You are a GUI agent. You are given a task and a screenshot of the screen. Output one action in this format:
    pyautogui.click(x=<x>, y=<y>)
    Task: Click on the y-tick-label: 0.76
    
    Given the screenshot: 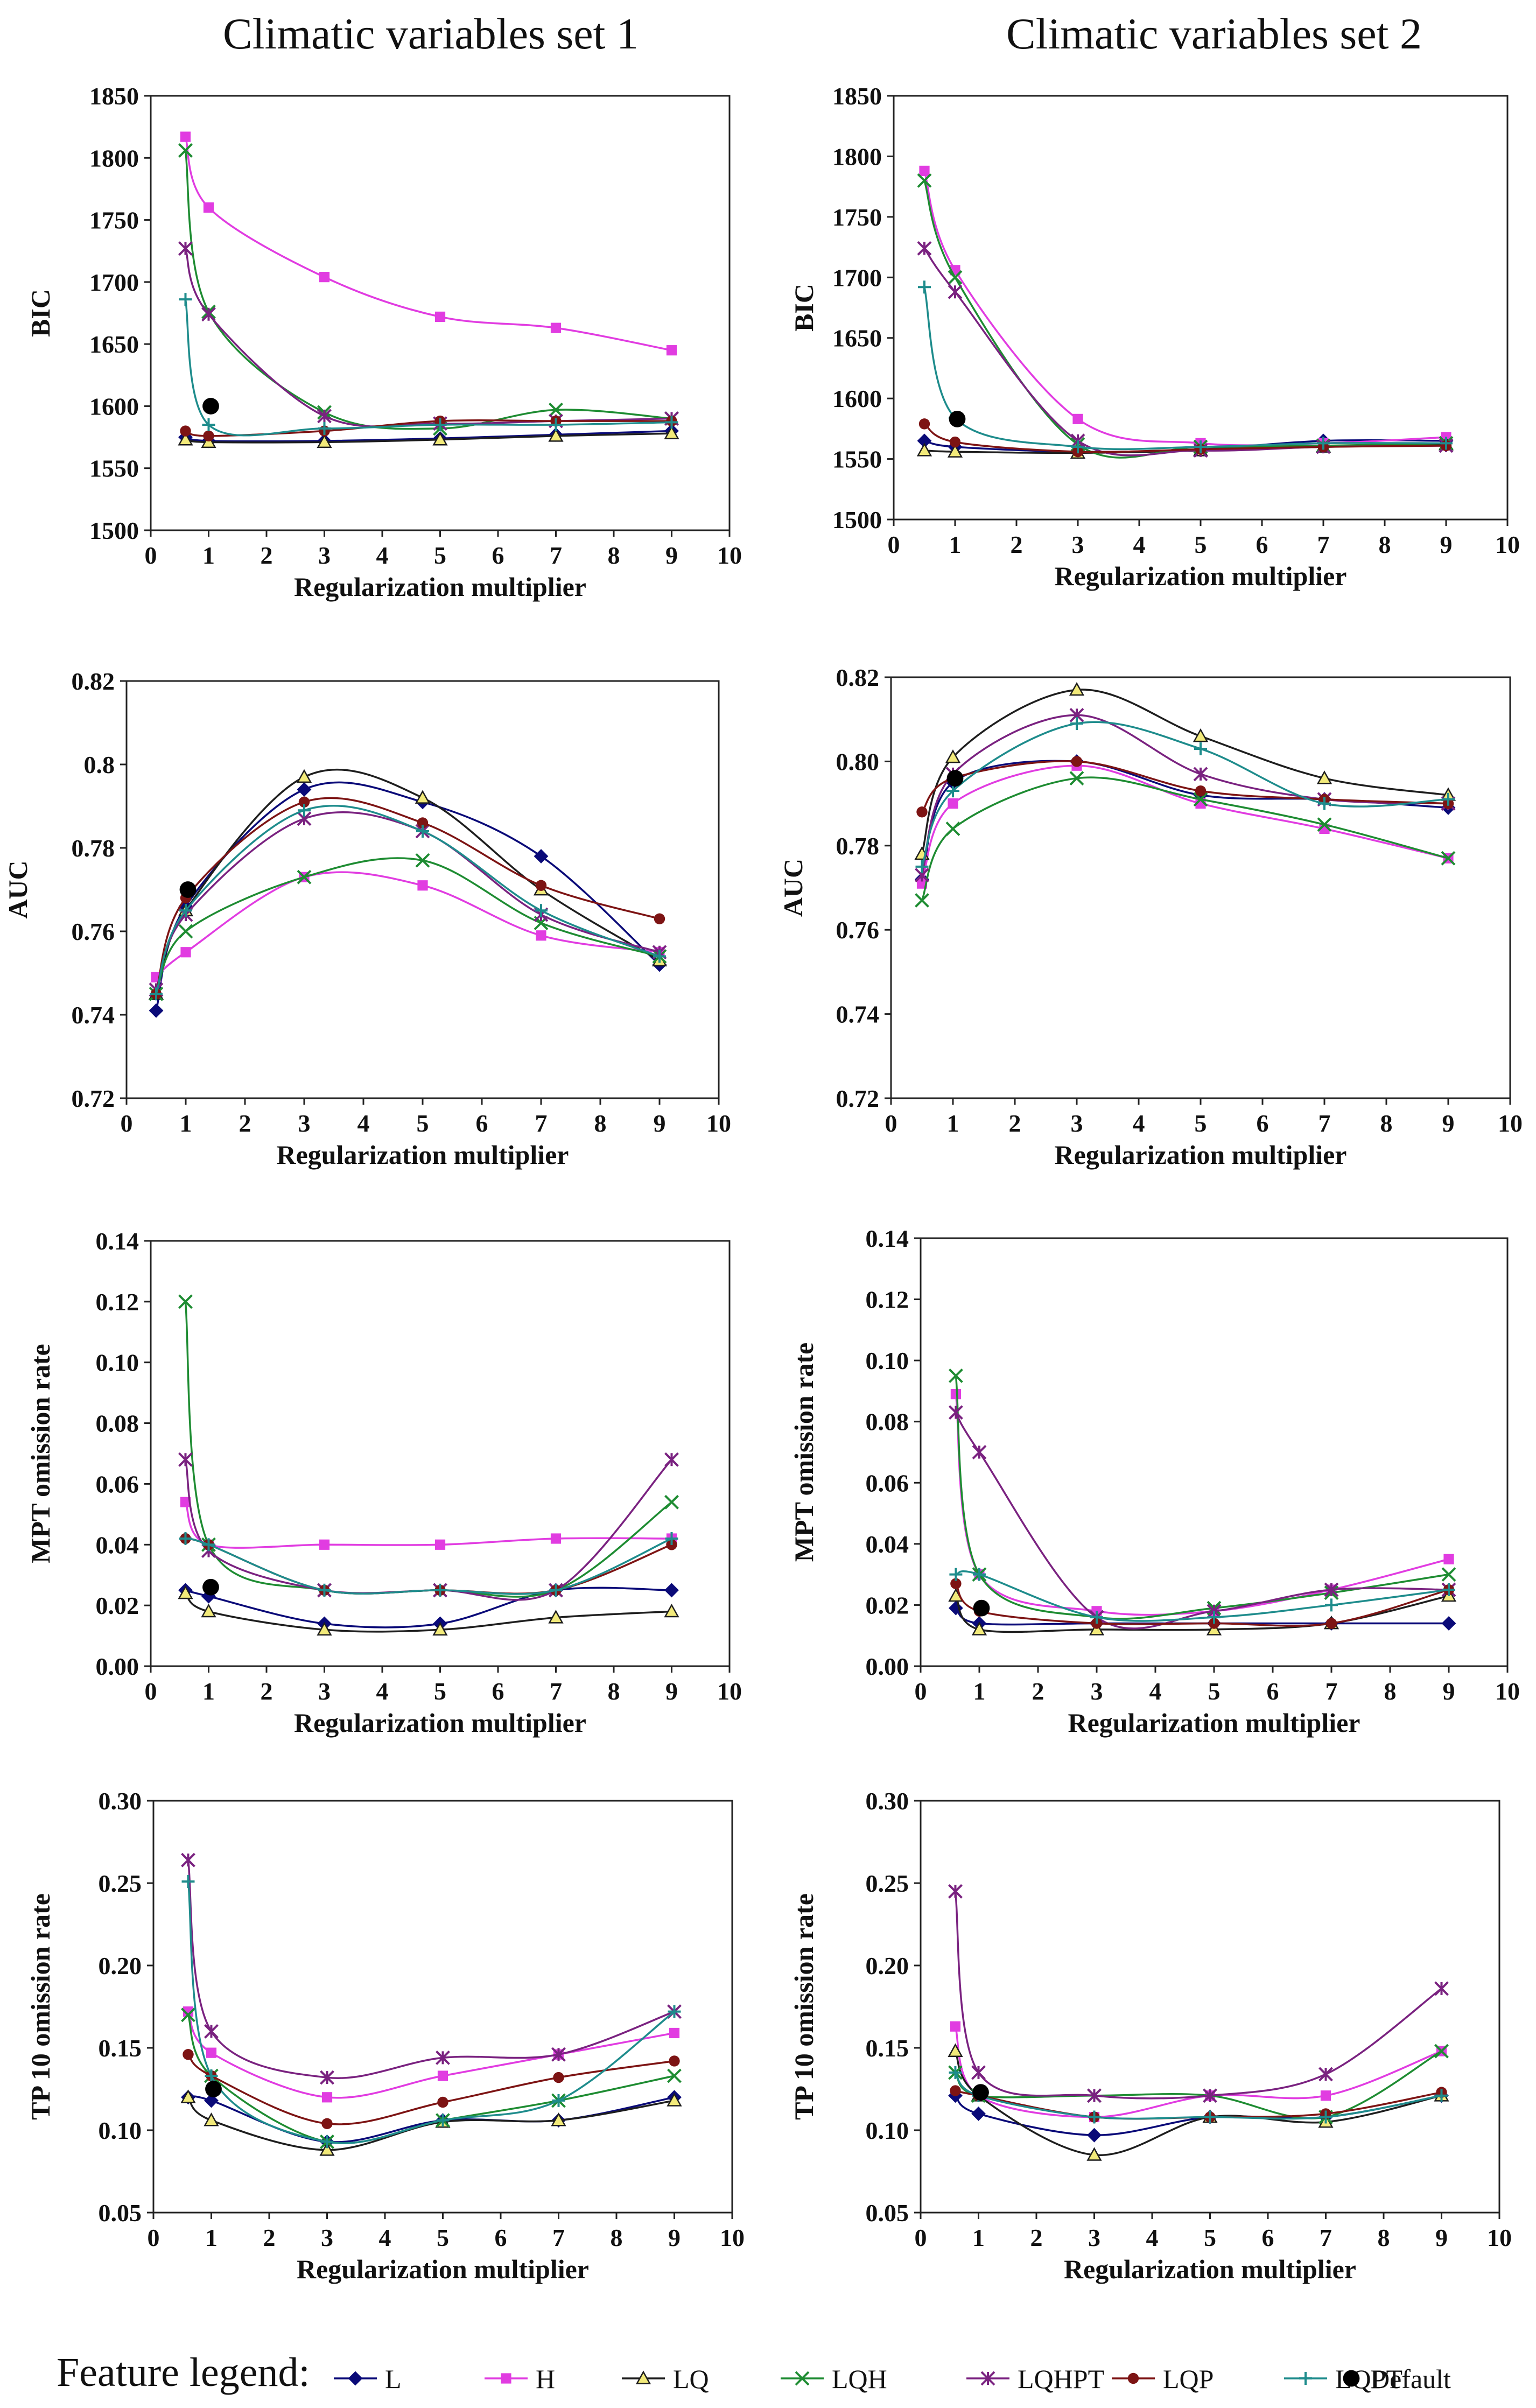 What is the action you would take?
    pyautogui.click(x=93, y=931)
    